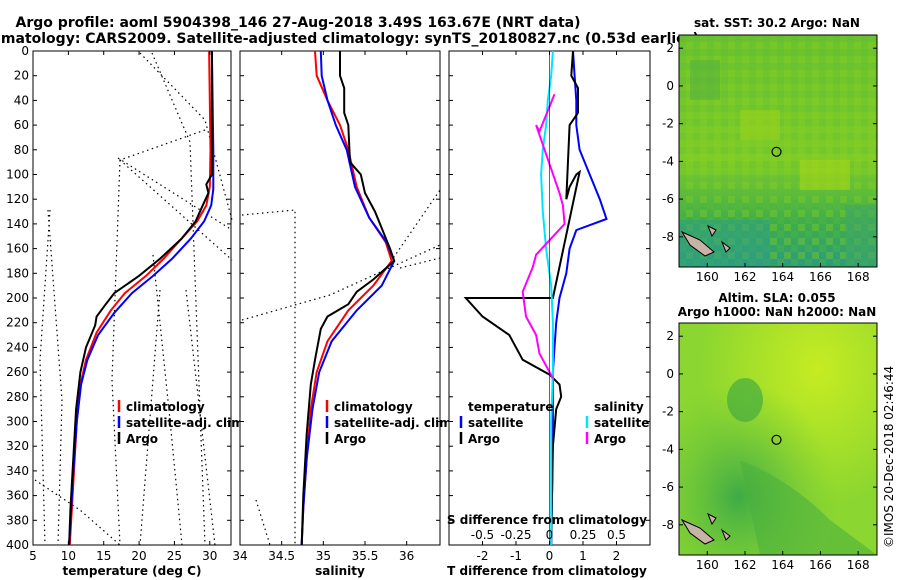 The height and width of the screenshot is (580, 900). I want to click on y-tick-label: 300, so click(17, 422).